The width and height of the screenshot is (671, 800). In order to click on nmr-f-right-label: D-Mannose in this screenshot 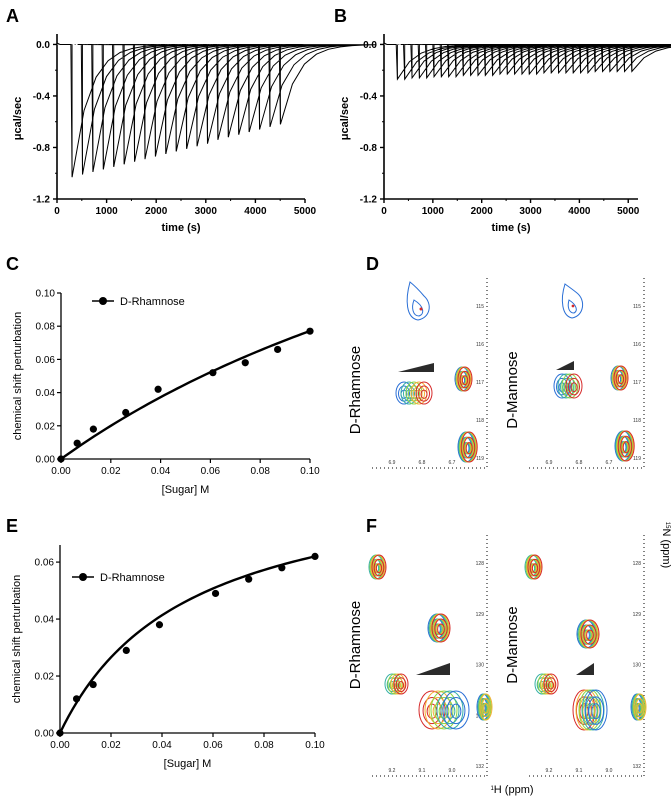, I will do `click(512, 645)`.